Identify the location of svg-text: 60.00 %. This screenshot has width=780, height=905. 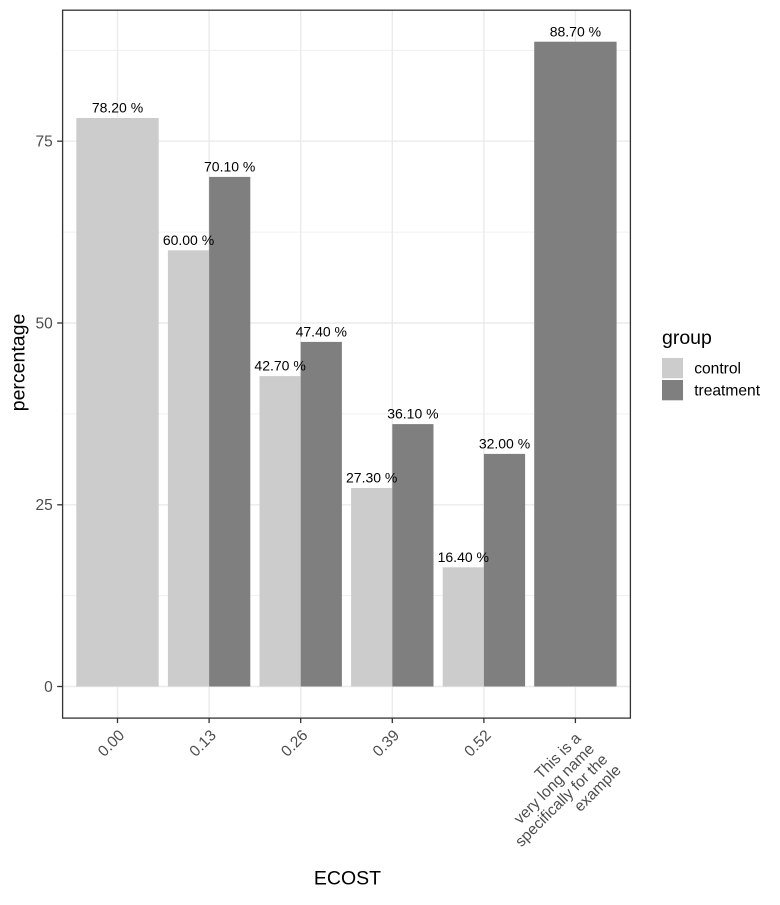
(188, 240).